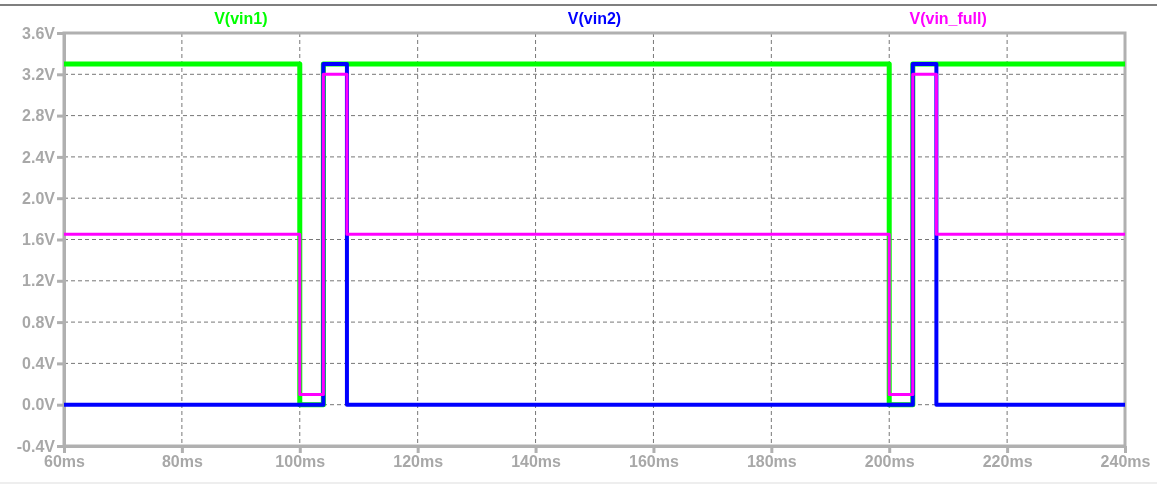  What do you see at coordinates (39, 364) in the screenshot?
I see `y-tick-label: 0.4V` at bounding box center [39, 364].